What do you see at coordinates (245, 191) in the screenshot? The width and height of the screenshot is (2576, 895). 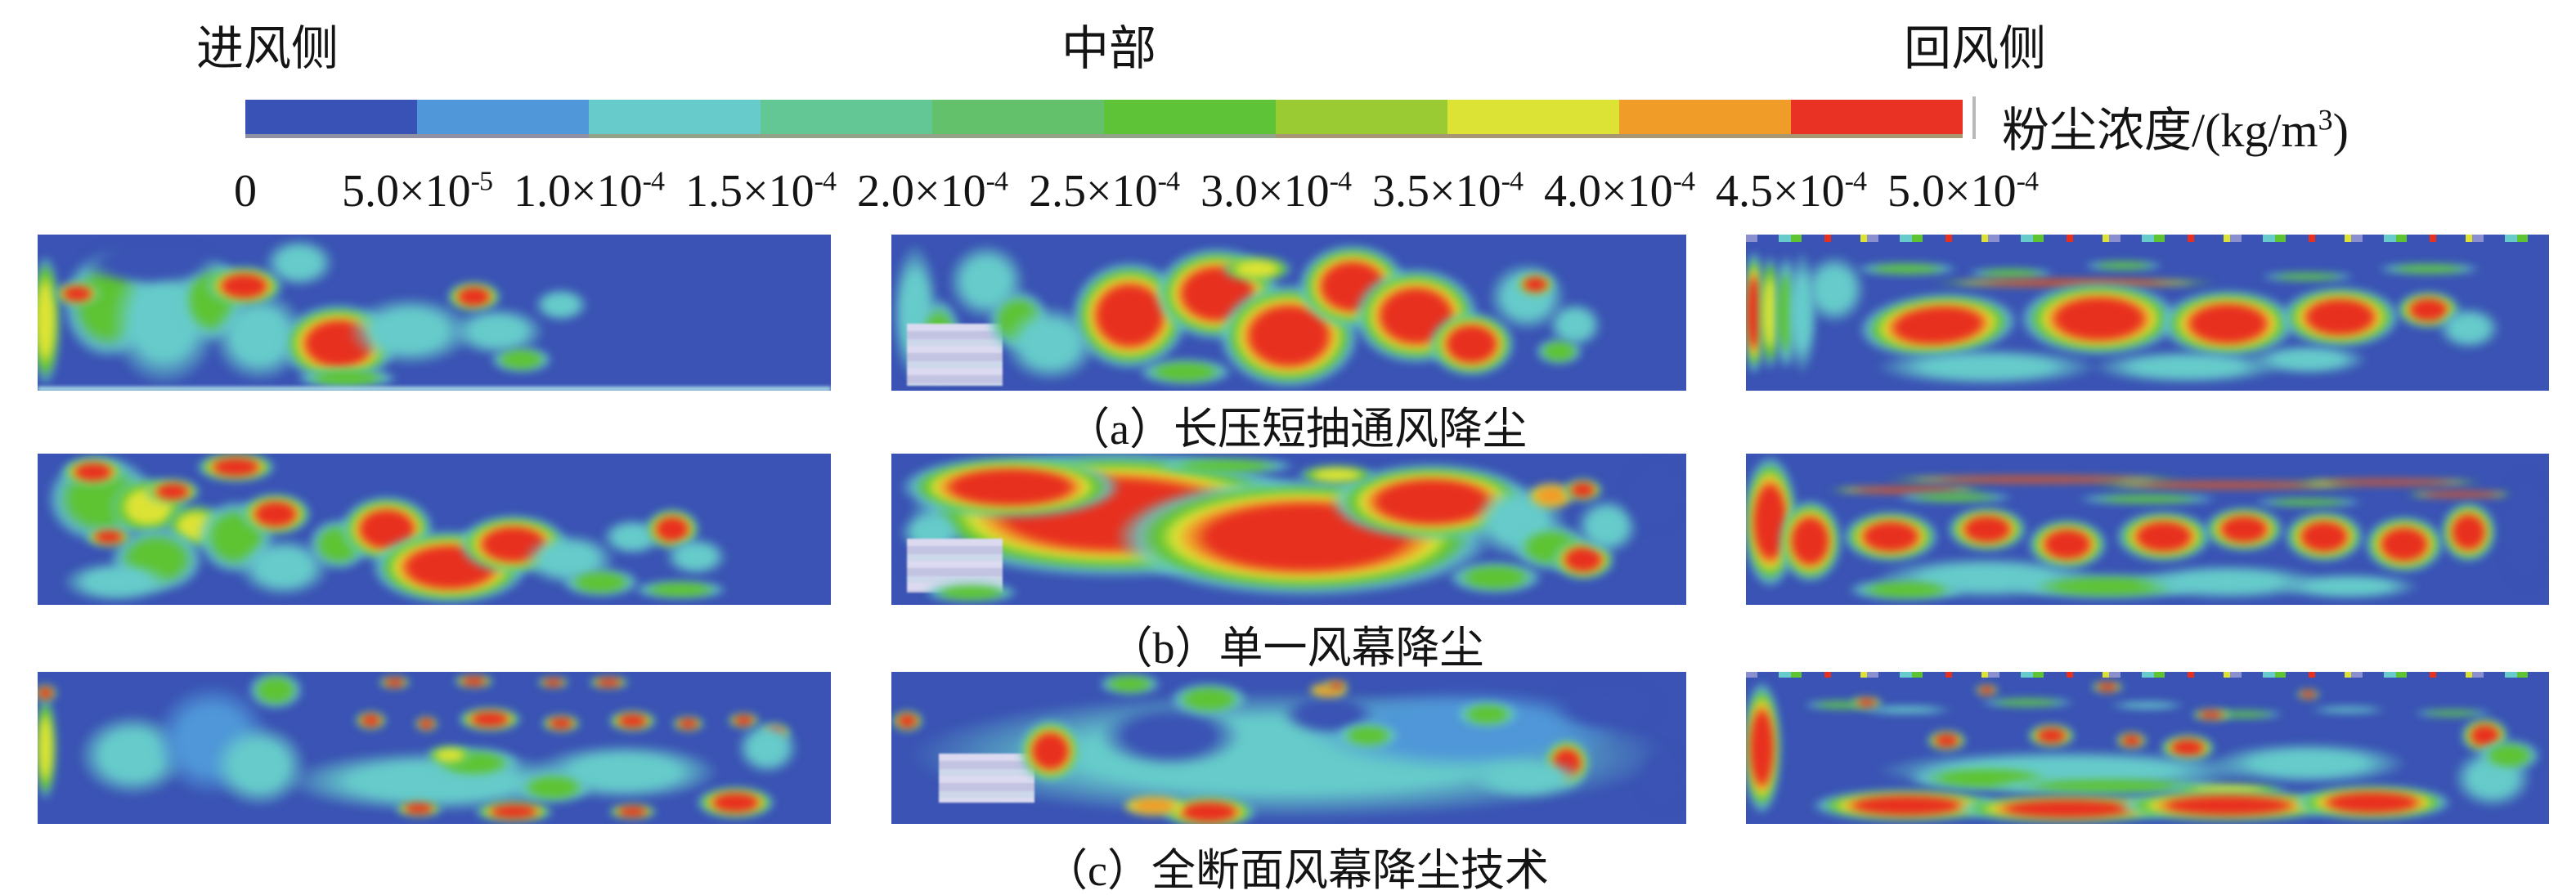 I see `colorbar-tick-0: 0` at bounding box center [245, 191].